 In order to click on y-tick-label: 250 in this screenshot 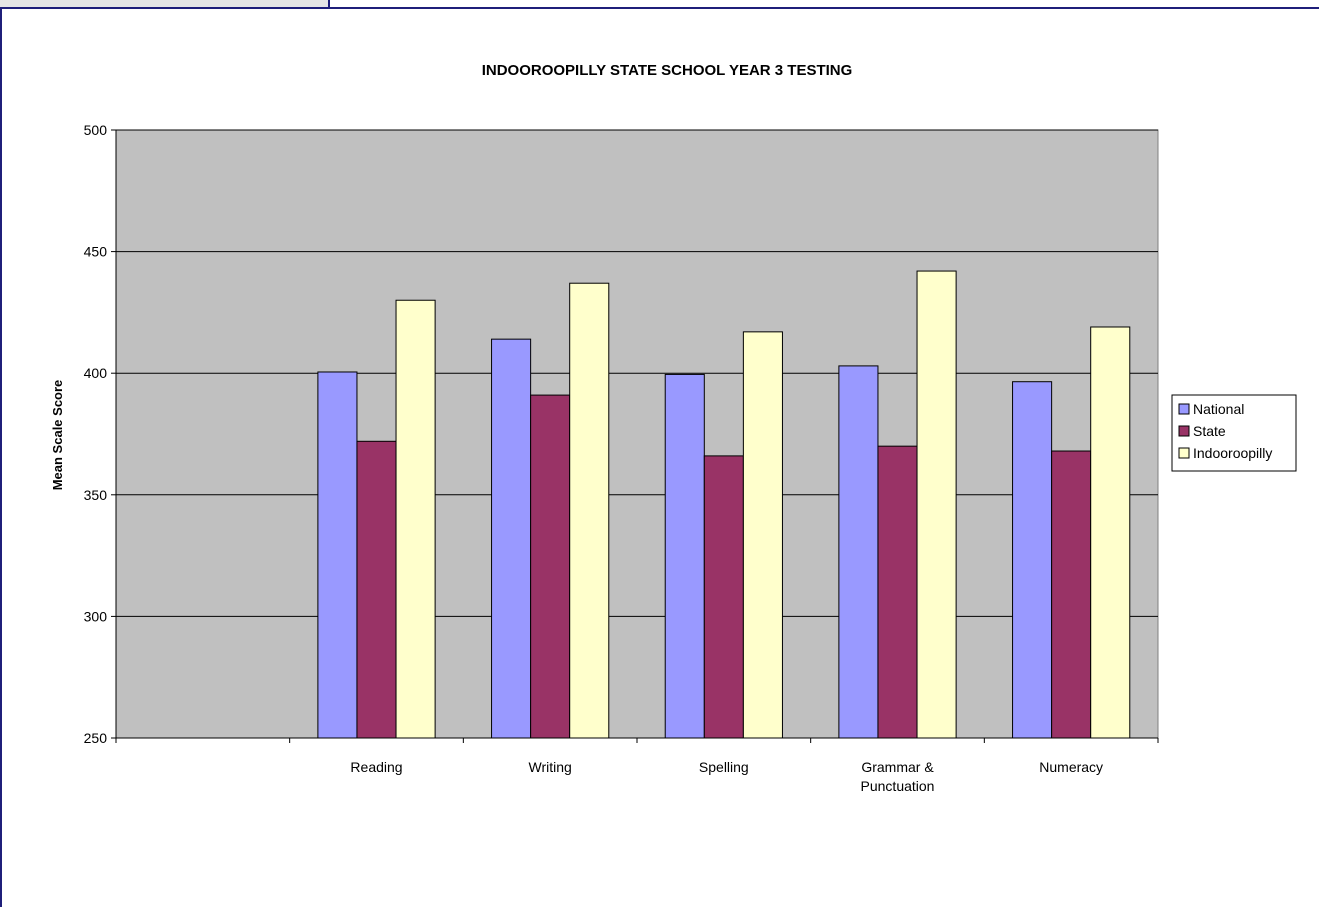, I will do `click(96, 738)`.